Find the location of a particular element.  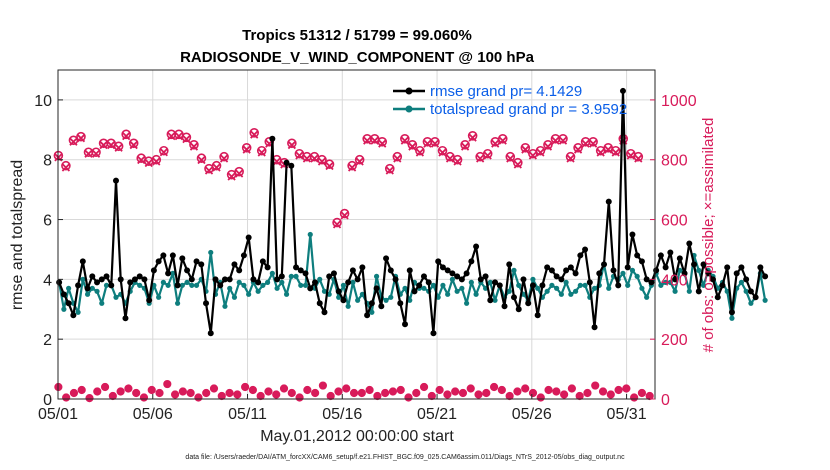

y-right-tick-label: 1000 is located at coordinates (679, 101).